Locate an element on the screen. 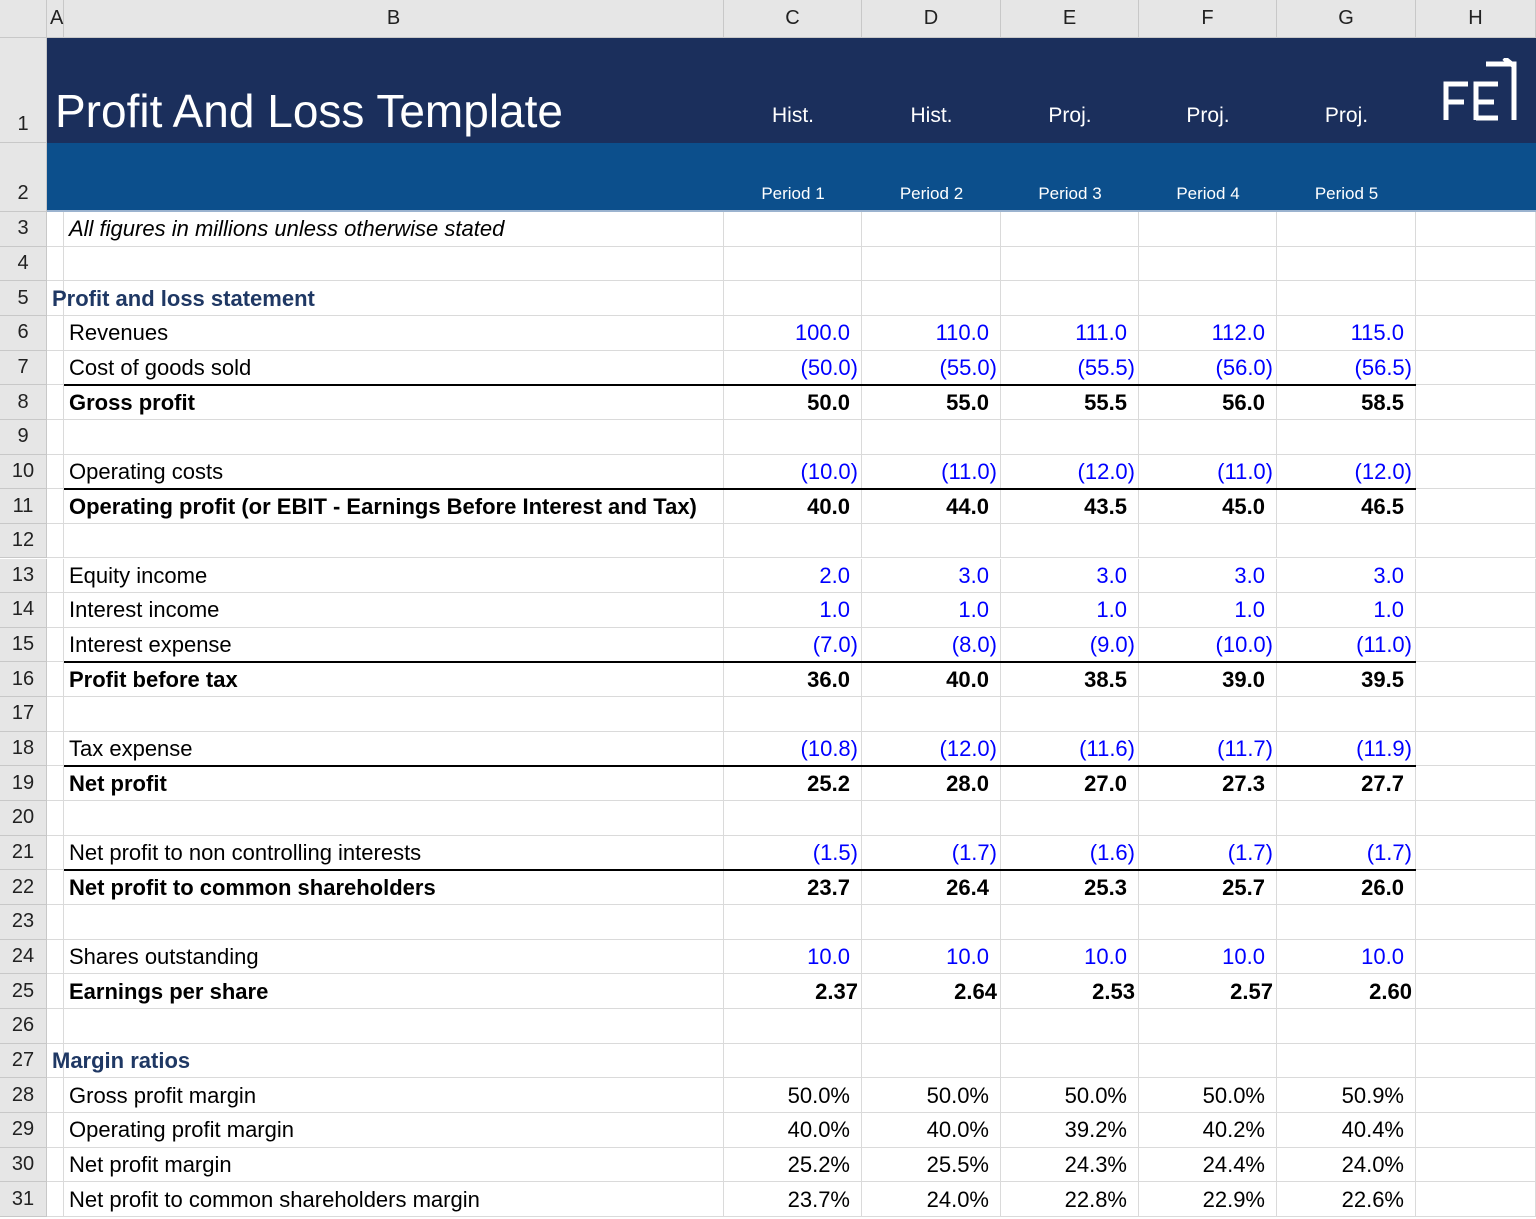  value: 1.0 is located at coordinates (1249, 610).